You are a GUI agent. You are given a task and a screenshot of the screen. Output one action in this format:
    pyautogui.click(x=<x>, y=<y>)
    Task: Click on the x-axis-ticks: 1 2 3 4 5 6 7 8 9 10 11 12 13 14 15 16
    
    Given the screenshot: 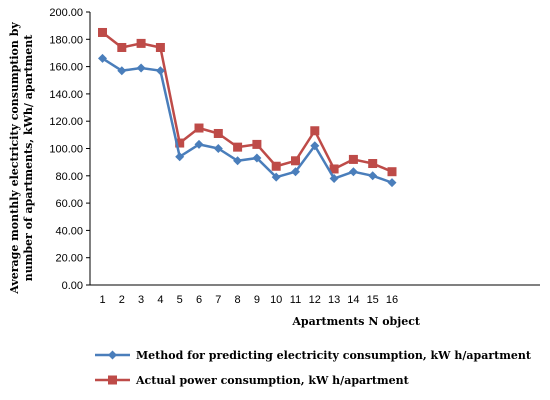 What is the action you would take?
    pyautogui.click(x=248, y=300)
    